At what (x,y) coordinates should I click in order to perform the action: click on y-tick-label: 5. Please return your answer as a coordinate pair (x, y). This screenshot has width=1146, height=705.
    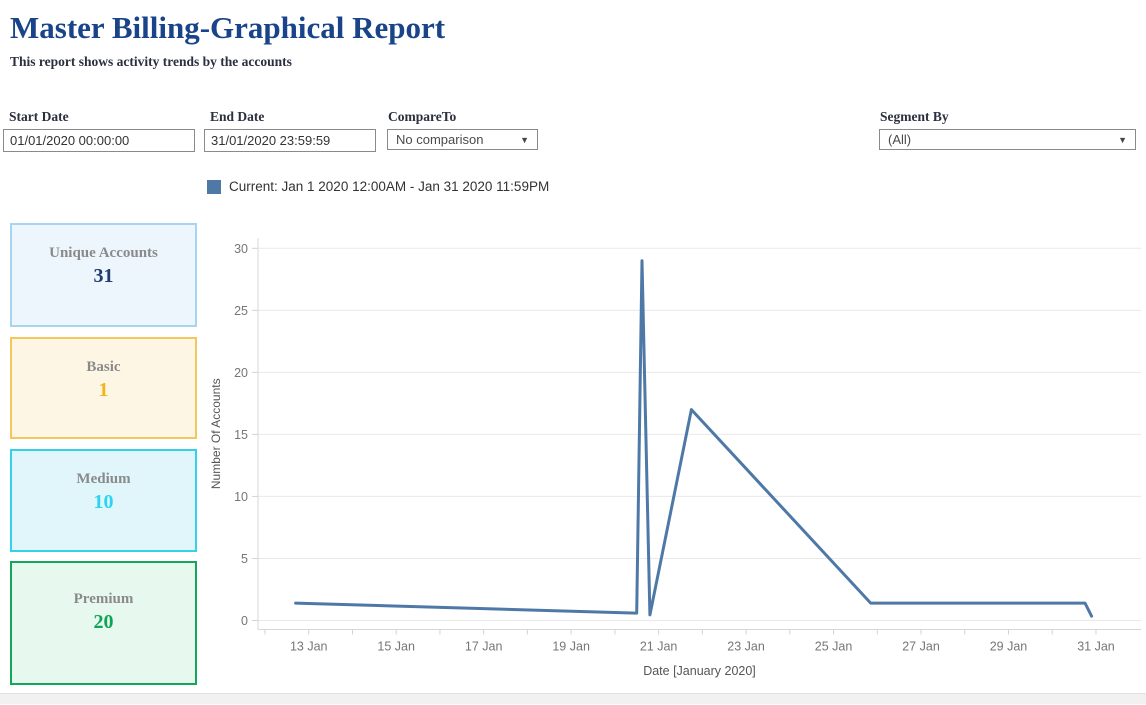
    Looking at the image, I should click on (244, 559).